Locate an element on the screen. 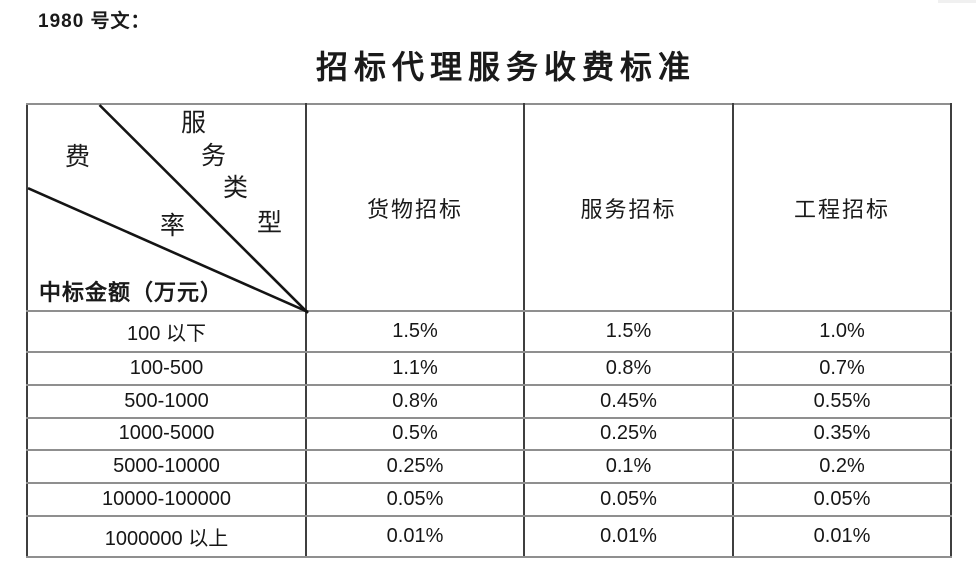 Image resolution: width=976 pixels, height=581 pixels. table-row: 500-1000 0.8% 0.45% 0.55% is located at coordinates (489, 401).